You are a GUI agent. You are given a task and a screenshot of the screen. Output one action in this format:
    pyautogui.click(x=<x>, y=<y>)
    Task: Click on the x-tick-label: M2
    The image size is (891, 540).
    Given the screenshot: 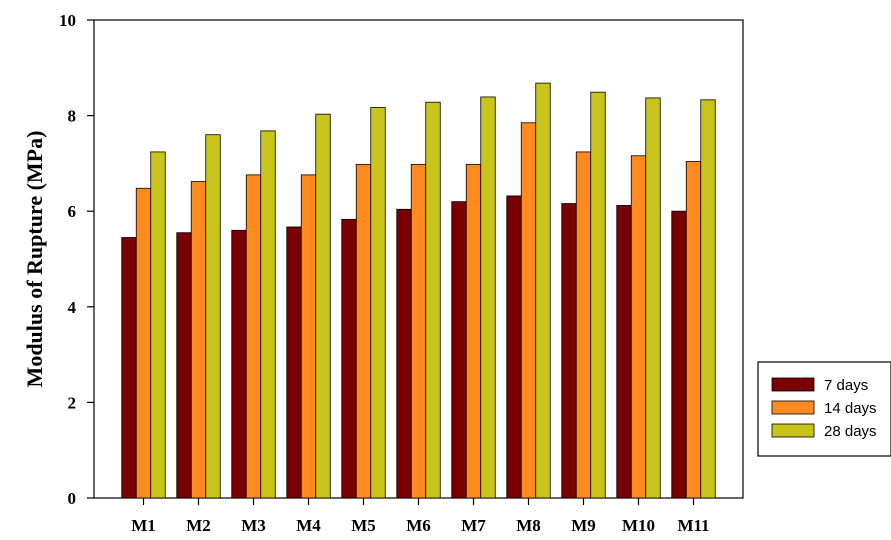 What is the action you would take?
    pyautogui.click(x=198, y=525)
    